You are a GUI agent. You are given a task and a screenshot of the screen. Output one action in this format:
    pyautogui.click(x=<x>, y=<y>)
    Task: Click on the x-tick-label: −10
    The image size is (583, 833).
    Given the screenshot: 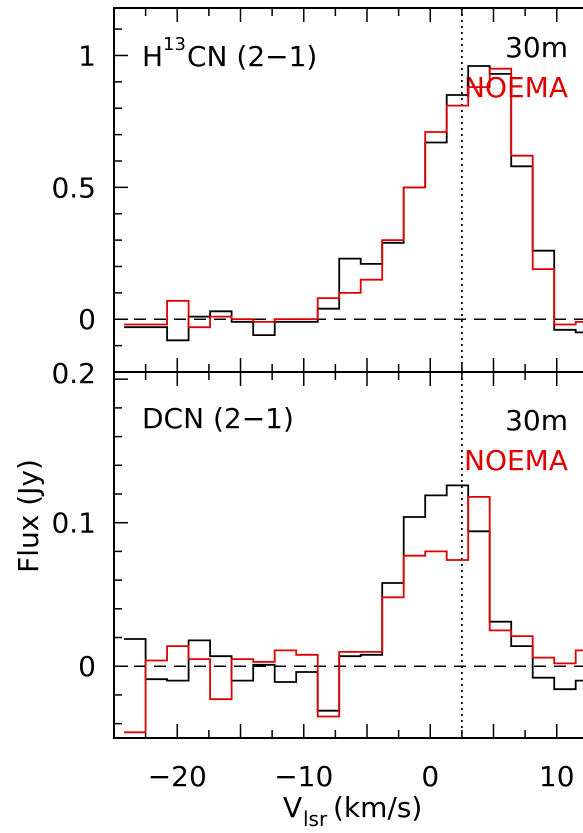 What is the action you would take?
    pyautogui.click(x=303, y=776)
    